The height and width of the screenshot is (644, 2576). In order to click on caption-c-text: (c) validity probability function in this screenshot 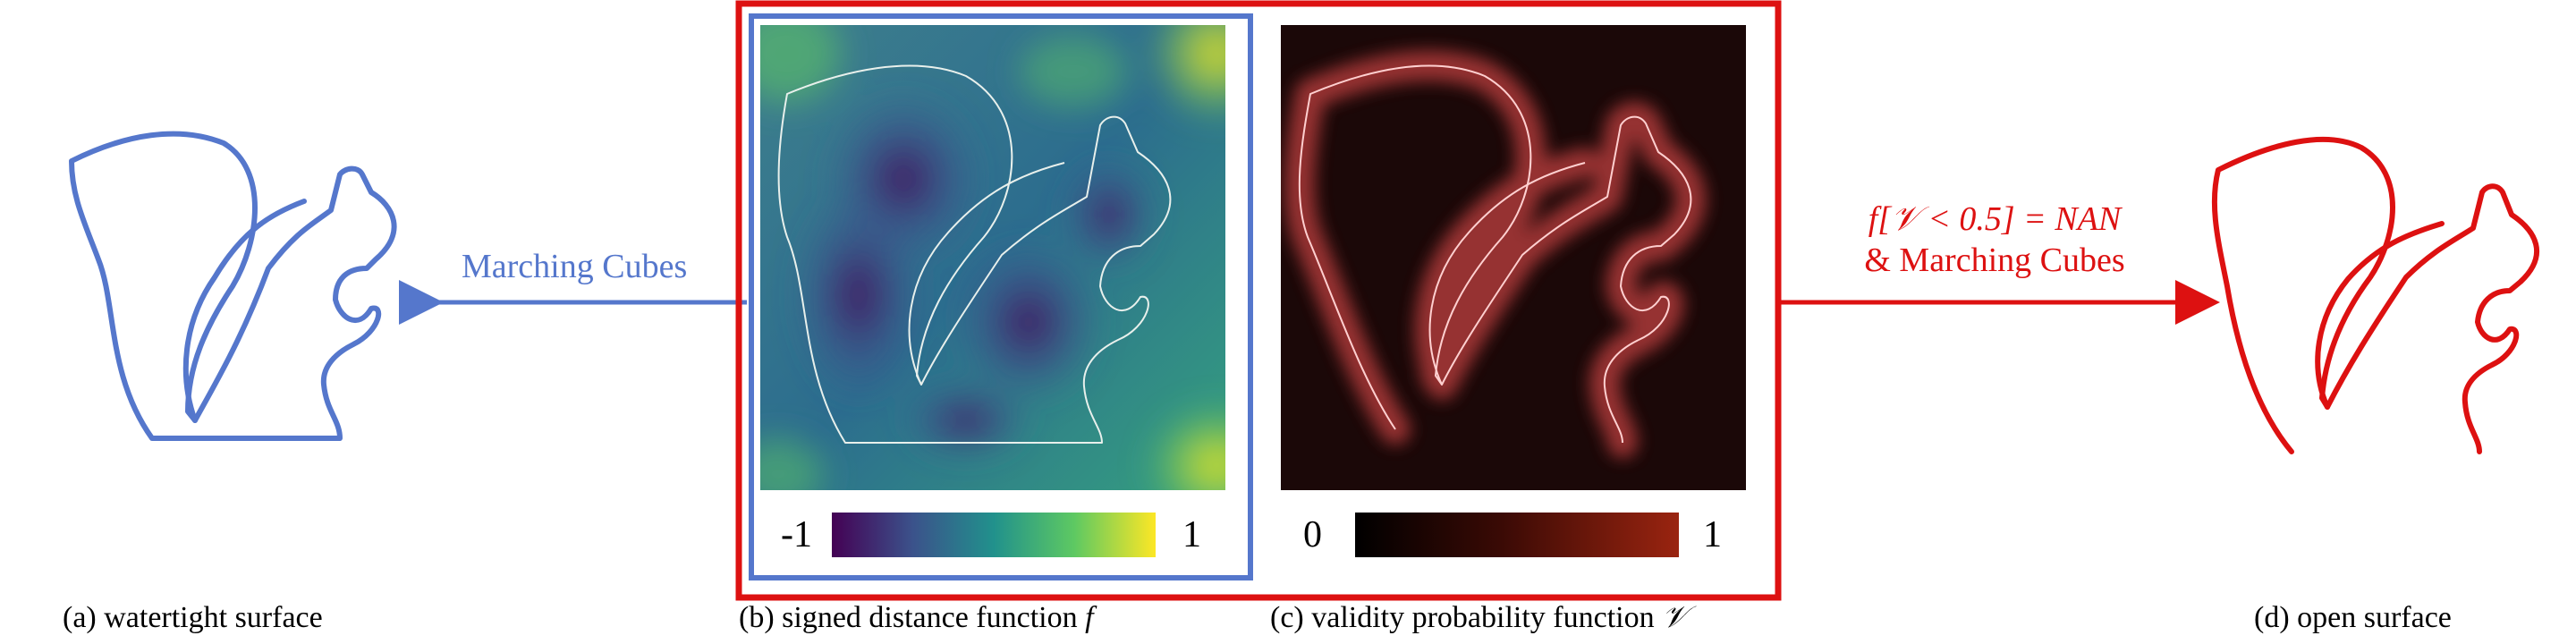, I will do `click(1466, 617)`.